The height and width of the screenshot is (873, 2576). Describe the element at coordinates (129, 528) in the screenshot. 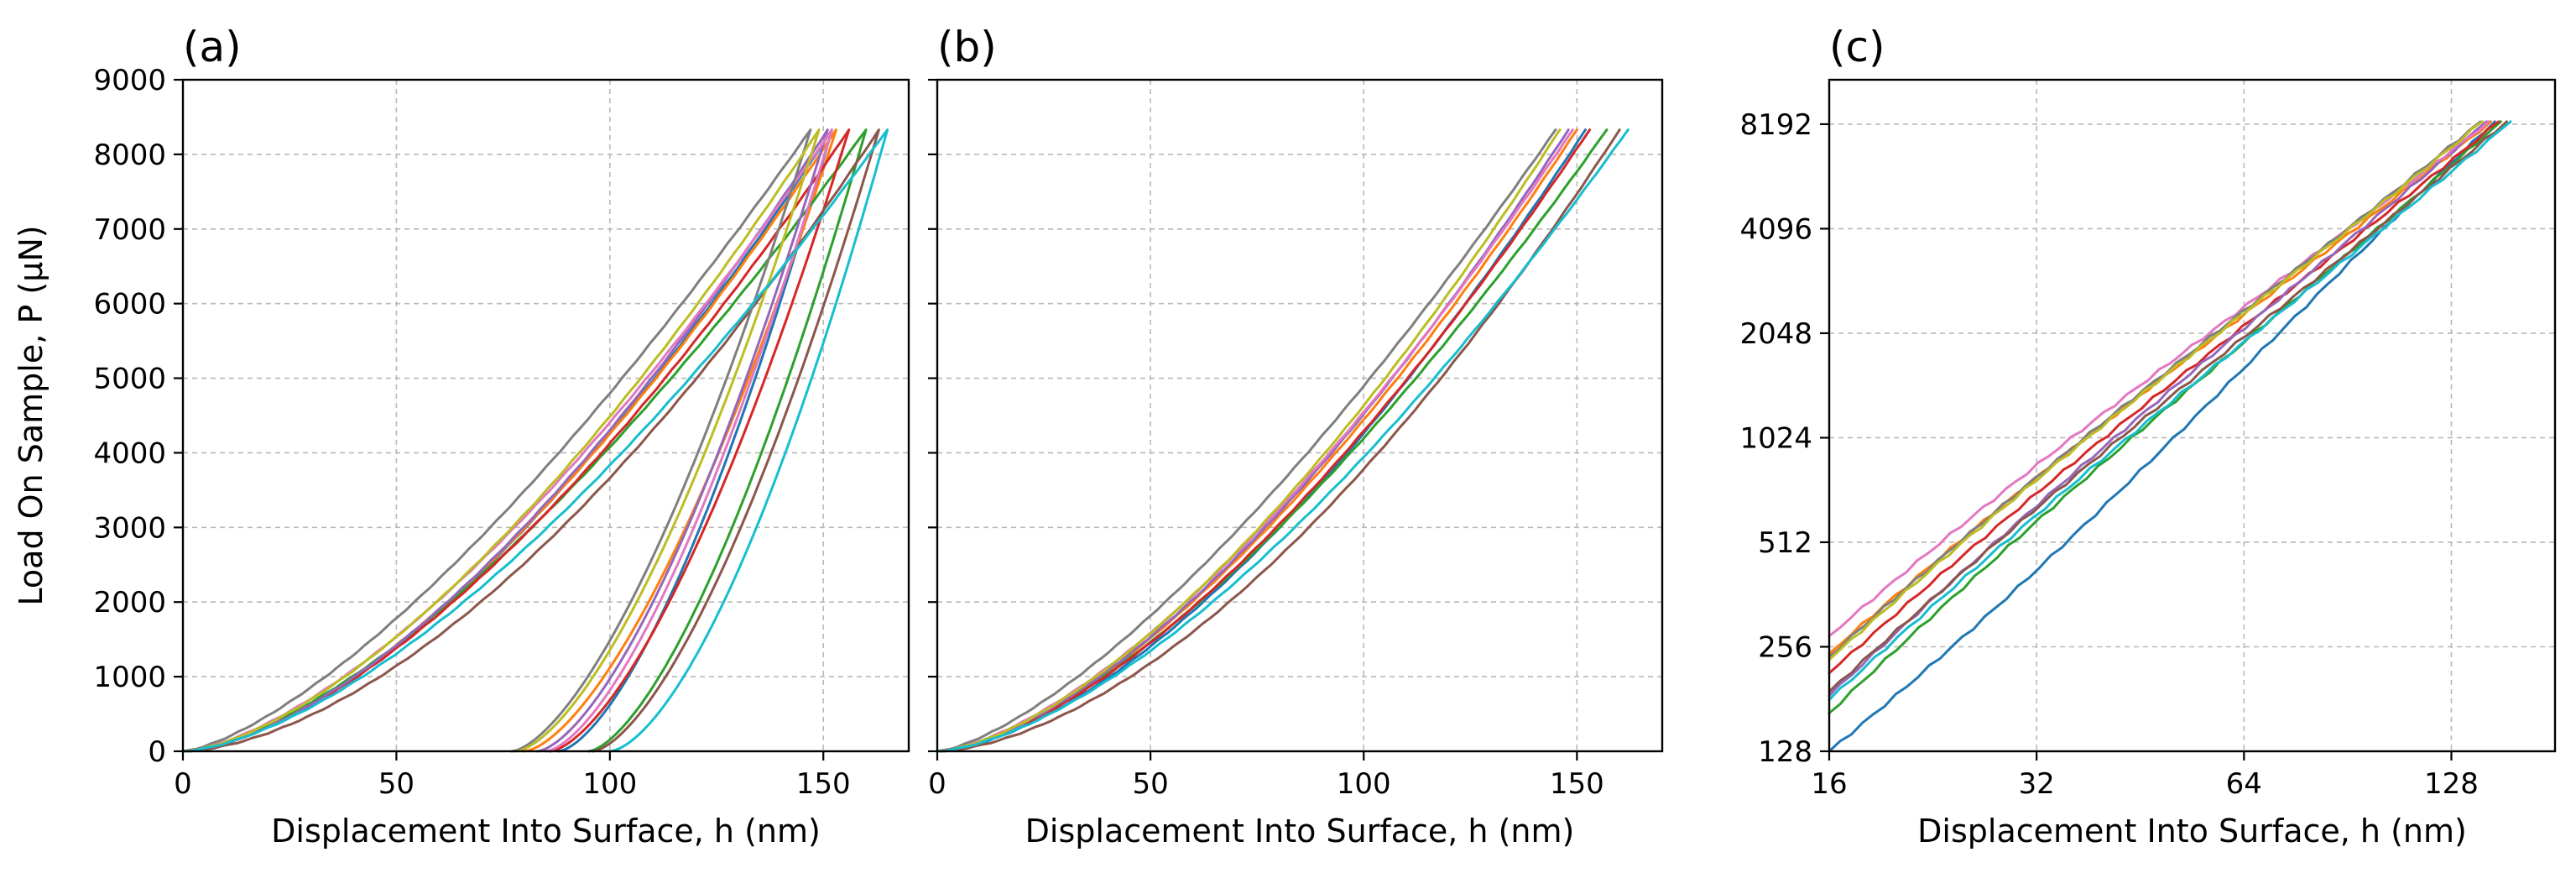

I see `panel-a-y-tick-label: 3000` at that location.